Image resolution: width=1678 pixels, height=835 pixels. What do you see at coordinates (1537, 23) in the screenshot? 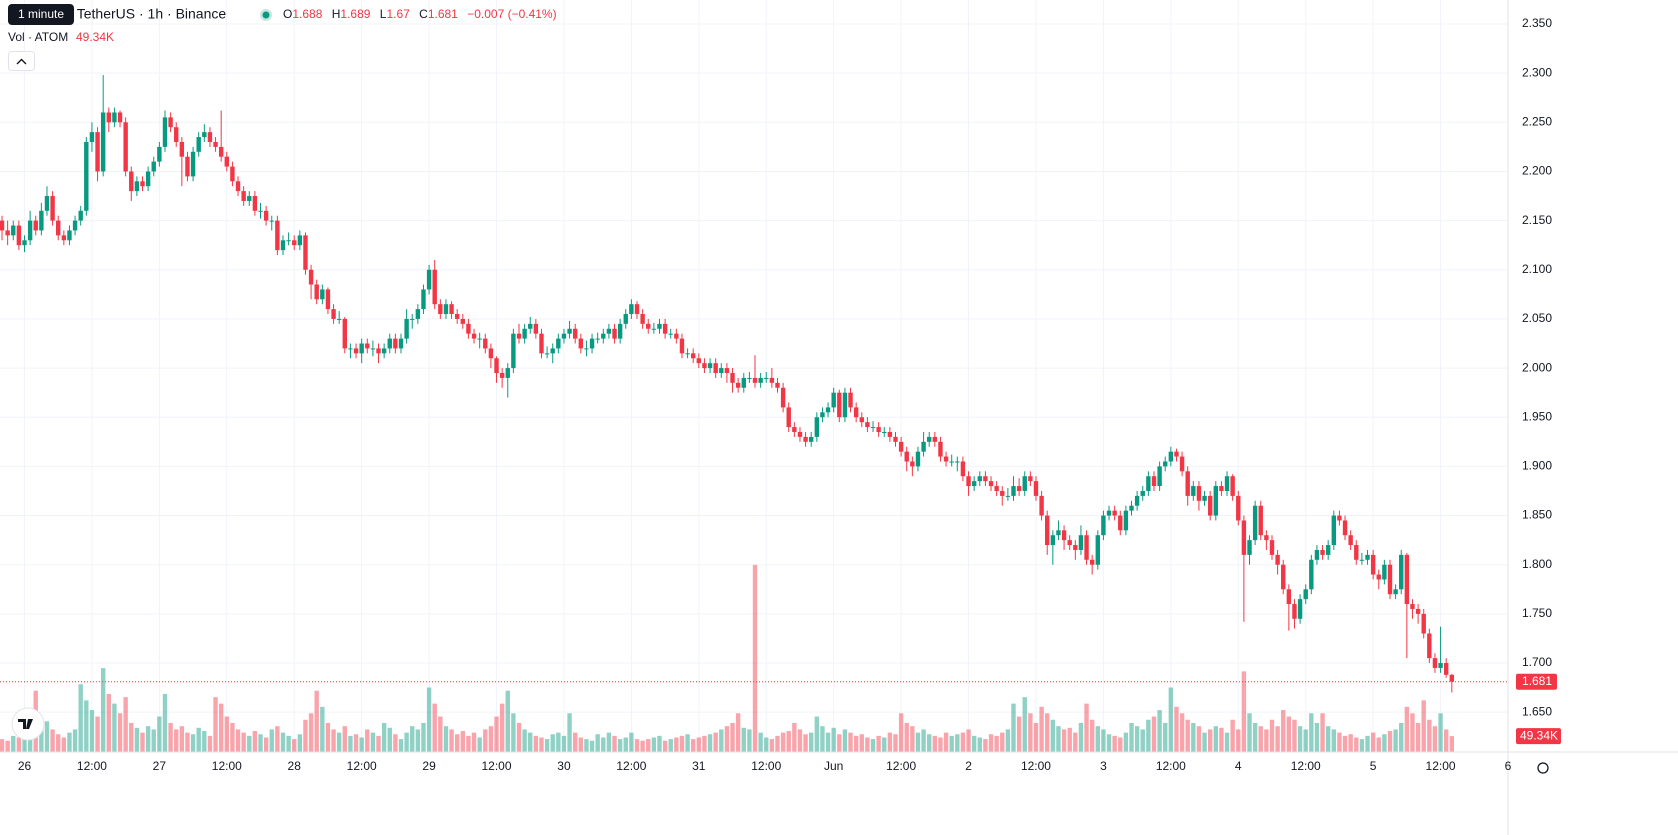
I see `y-tick-label: 2.350` at bounding box center [1537, 23].